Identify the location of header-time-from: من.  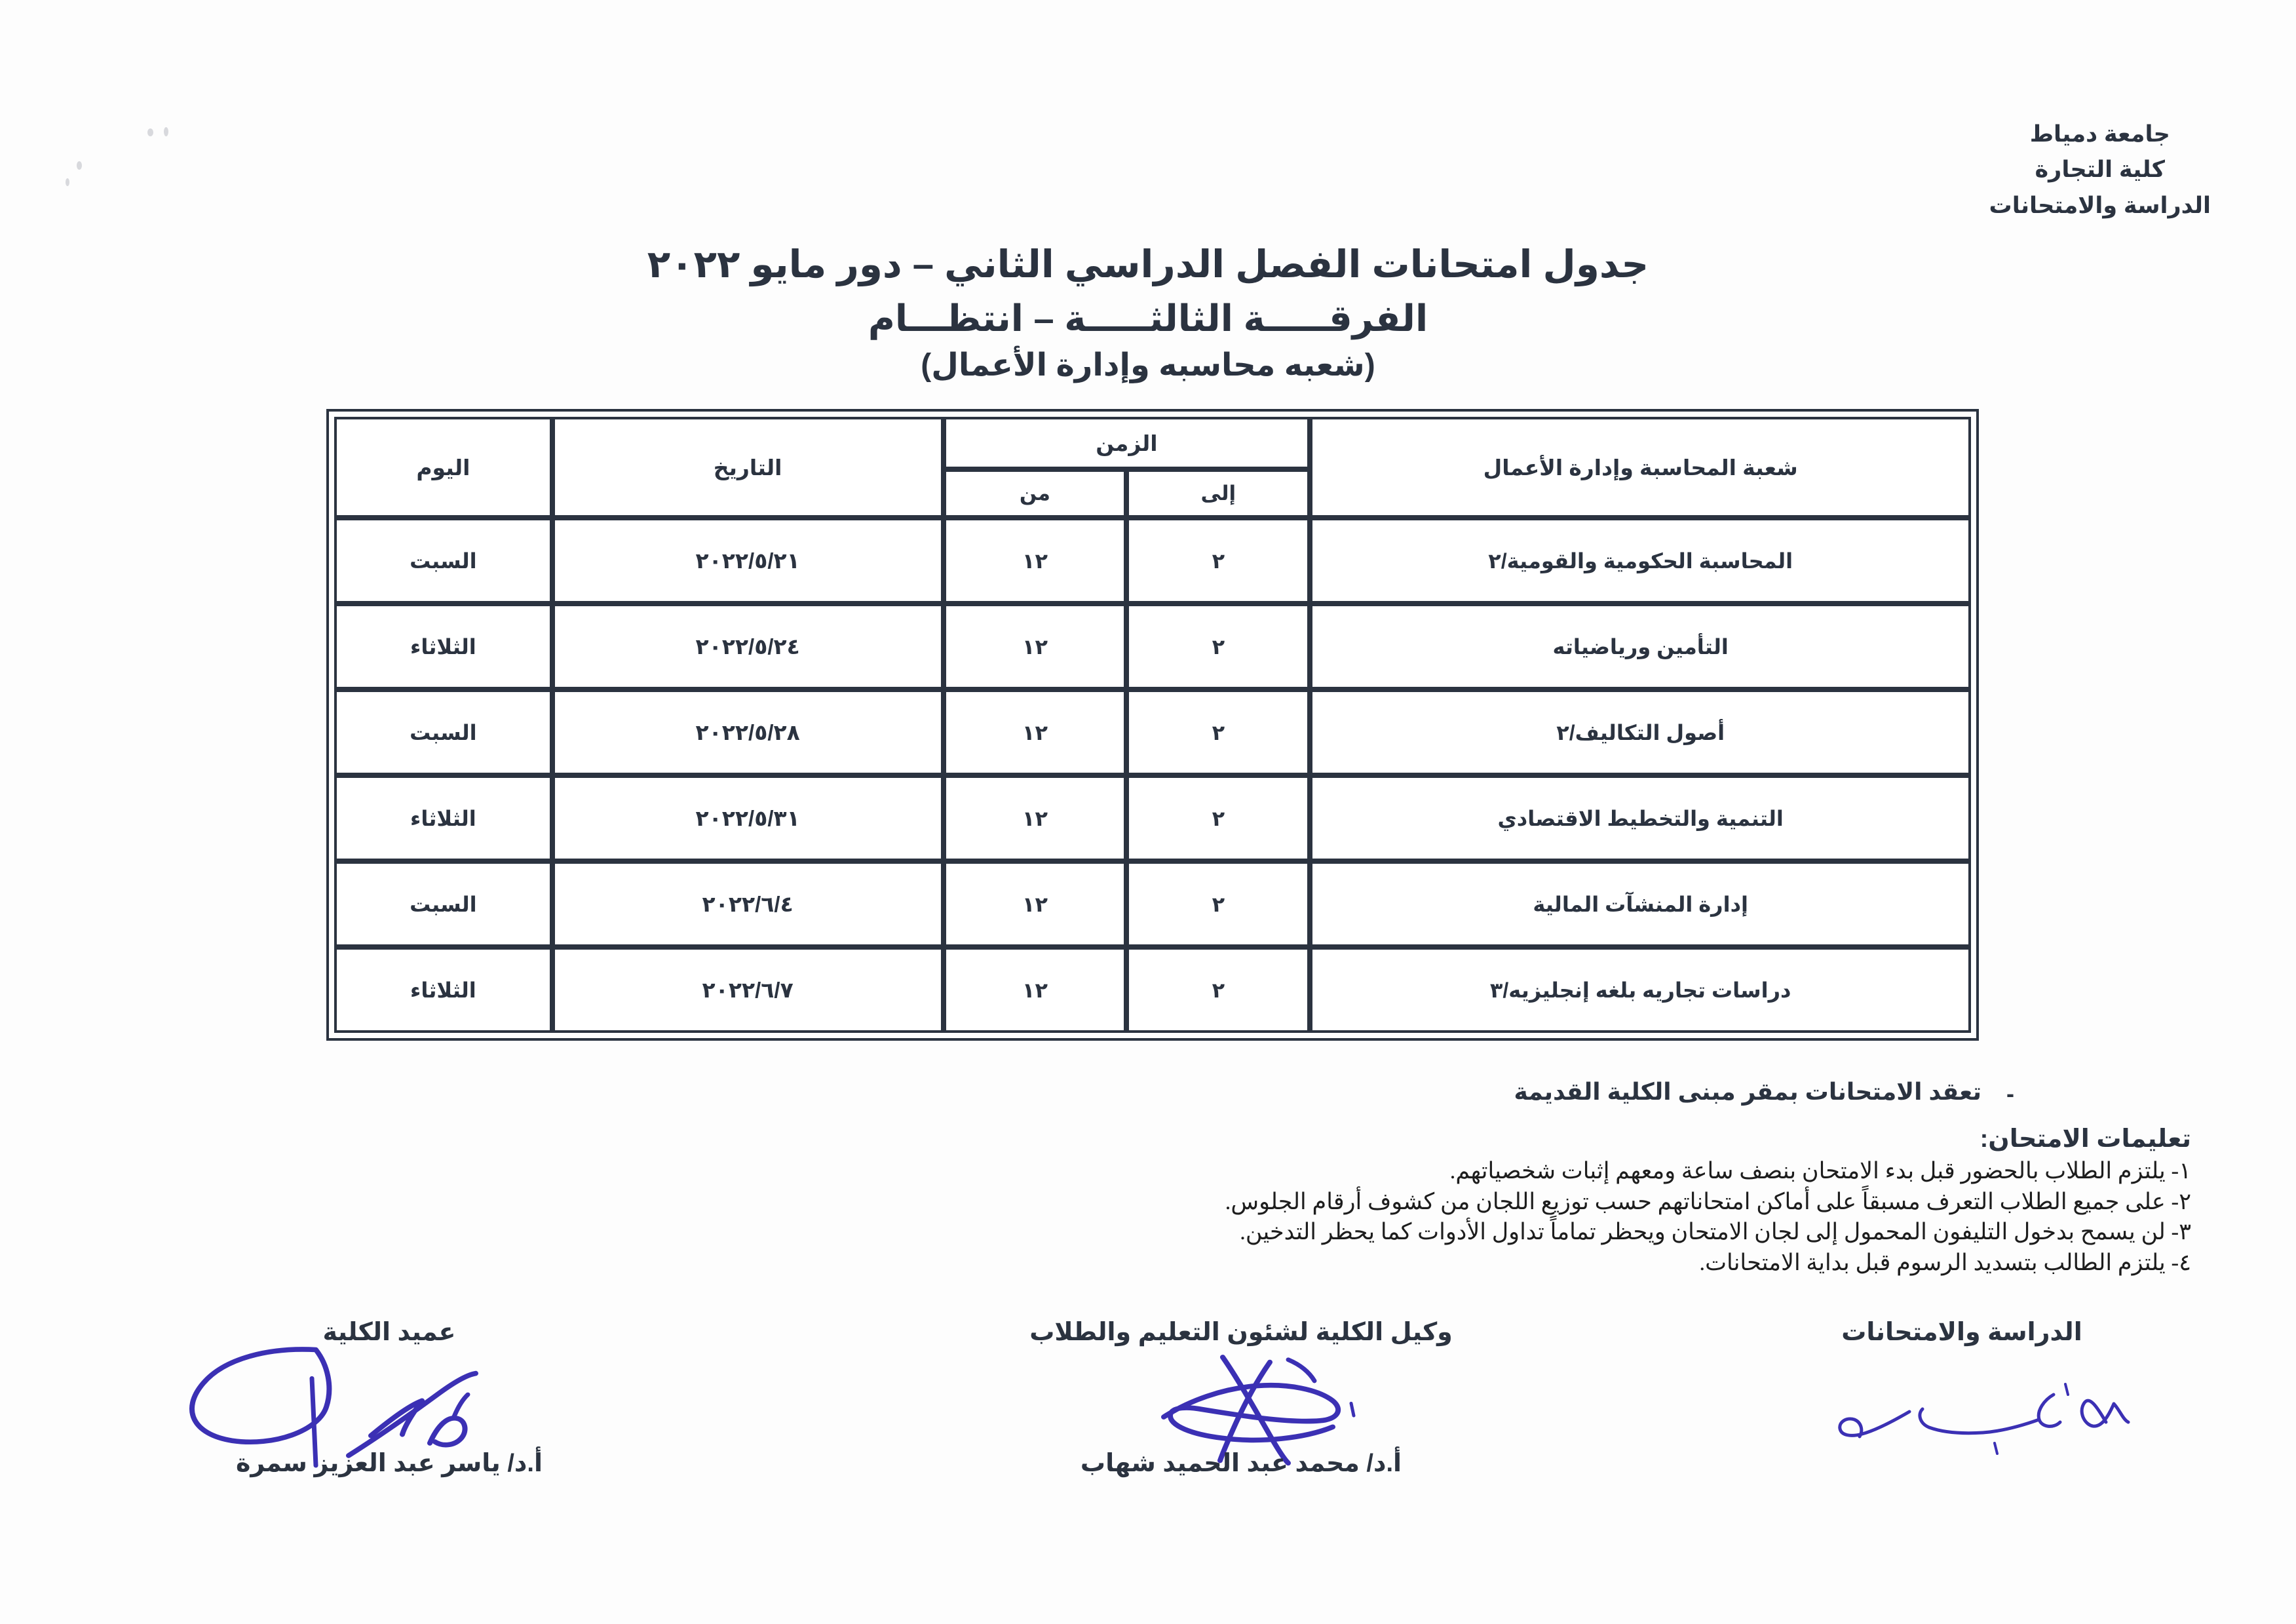
(1035, 493).